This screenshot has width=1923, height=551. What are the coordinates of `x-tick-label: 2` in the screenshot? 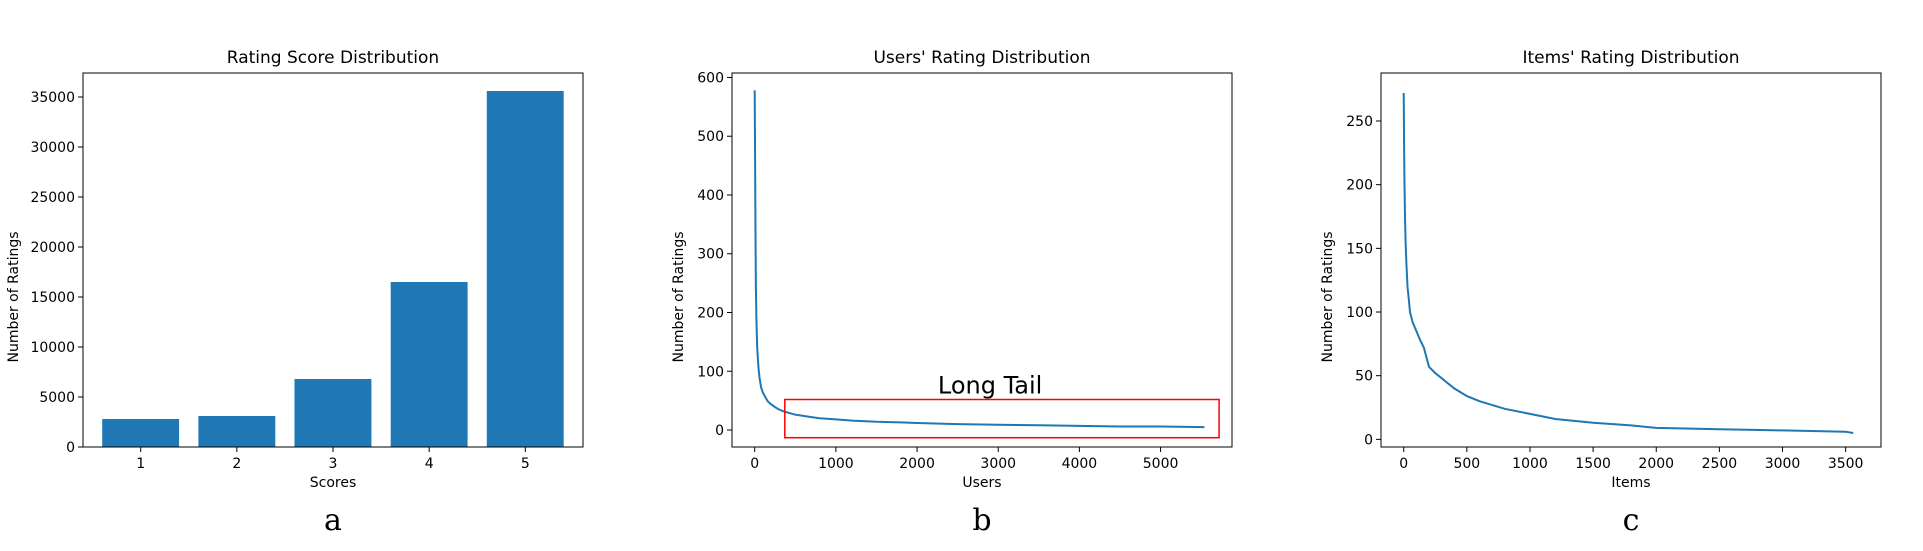 It's located at (236, 464).